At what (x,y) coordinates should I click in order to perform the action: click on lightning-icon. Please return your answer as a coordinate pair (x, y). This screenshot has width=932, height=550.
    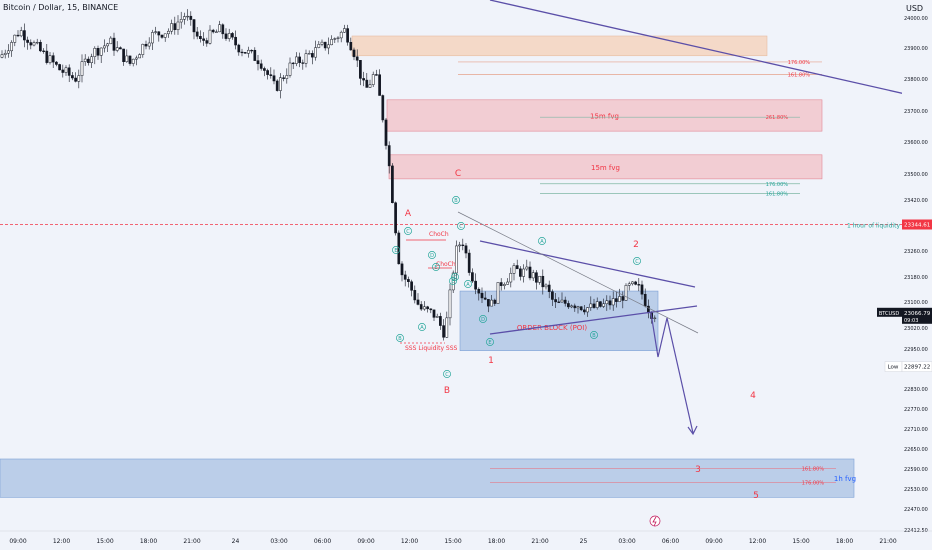
    Looking at the image, I should click on (655, 521).